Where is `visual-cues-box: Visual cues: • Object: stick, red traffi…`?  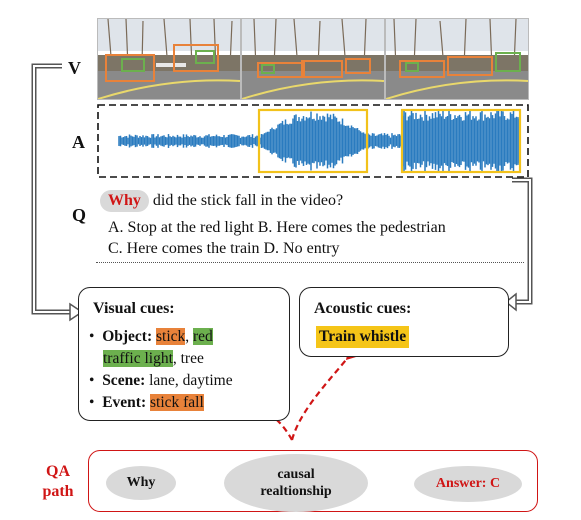
visual-cues-box: Visual cues: • Object: stick, red traffi… is located at coordinates (184, 354).